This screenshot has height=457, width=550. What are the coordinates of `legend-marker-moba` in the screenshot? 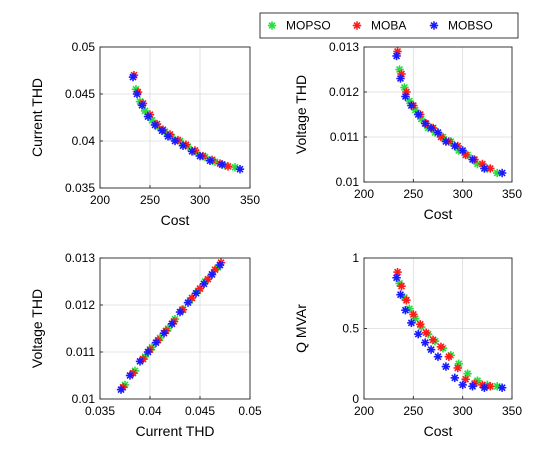 It's located at (357, 25).